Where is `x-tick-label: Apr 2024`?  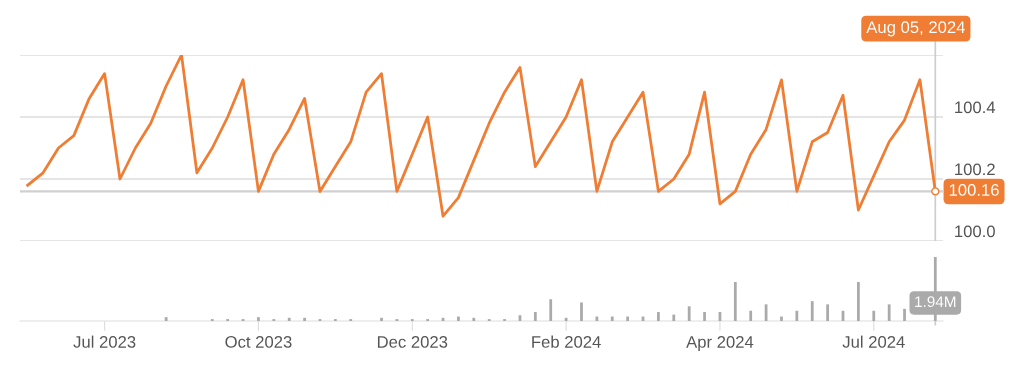 x-tick-label: Apr 2024 is located at coordinates (720, 344).